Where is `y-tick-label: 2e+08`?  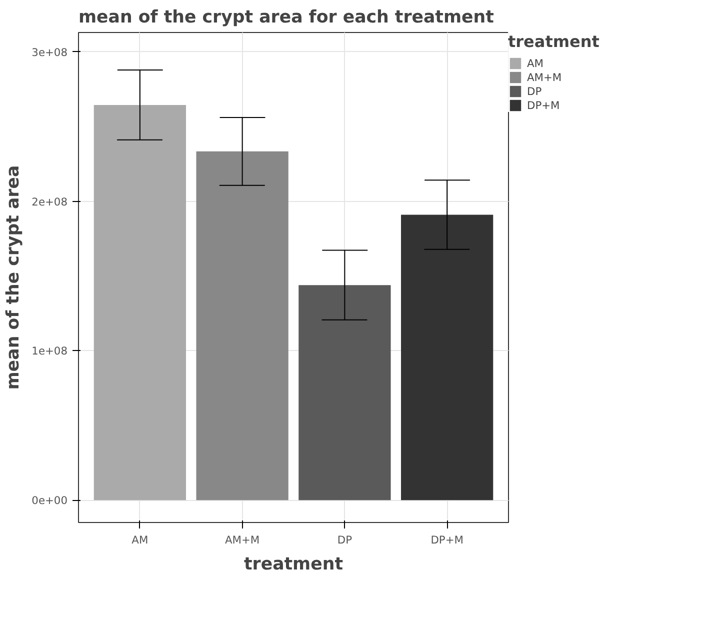
y-tick-label: 2e+08 is located at coordinates (50, 201).